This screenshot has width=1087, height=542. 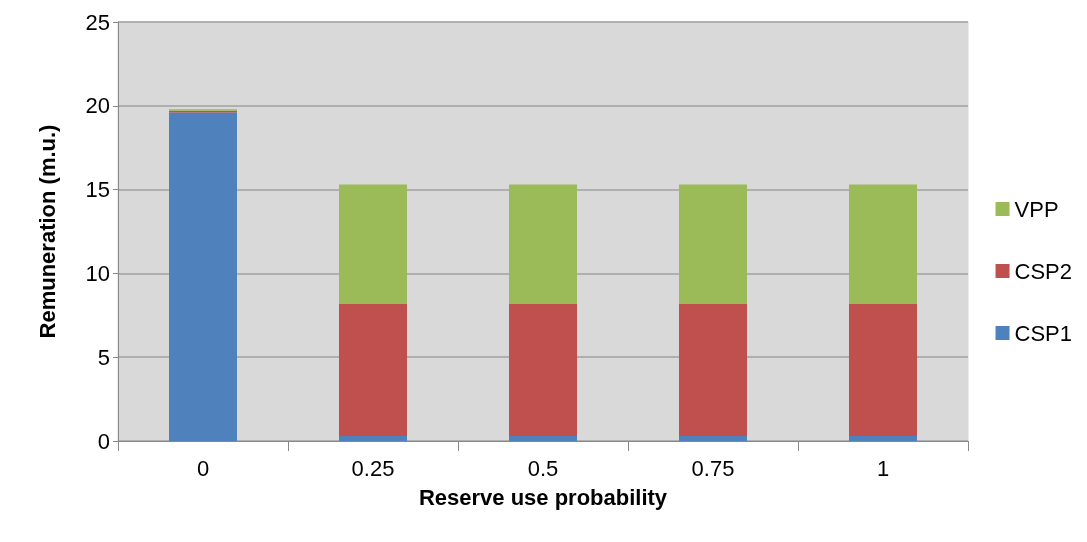 I want to click on y-tick-label: 20, so click(x=97, y=106).